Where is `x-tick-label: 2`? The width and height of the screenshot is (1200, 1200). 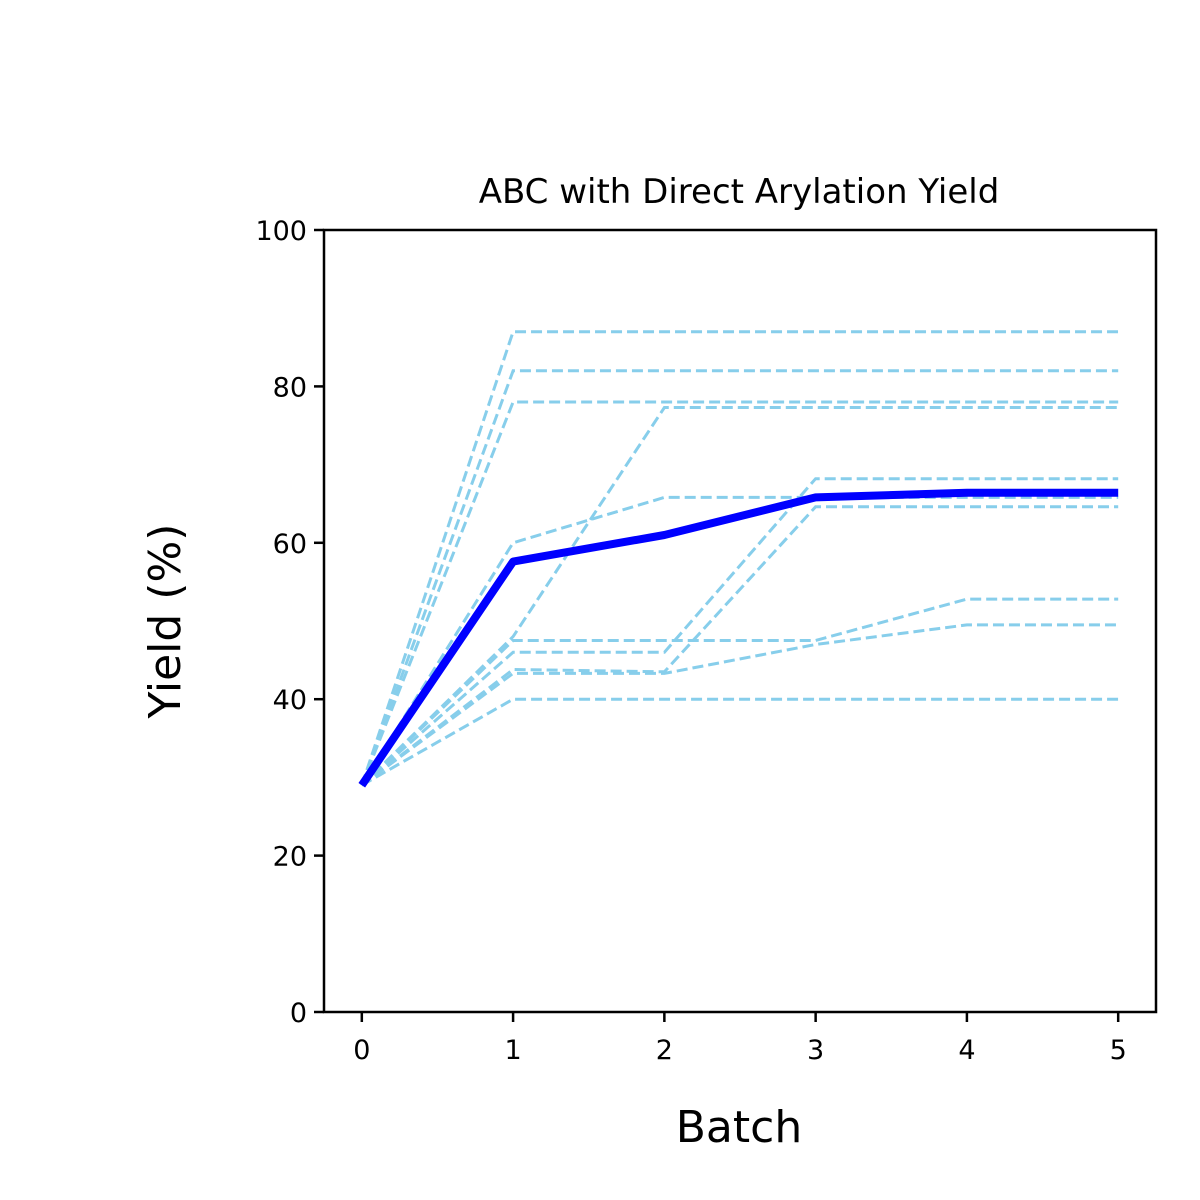 x-tick-label: 2 is located at coordinates (664, 1050).